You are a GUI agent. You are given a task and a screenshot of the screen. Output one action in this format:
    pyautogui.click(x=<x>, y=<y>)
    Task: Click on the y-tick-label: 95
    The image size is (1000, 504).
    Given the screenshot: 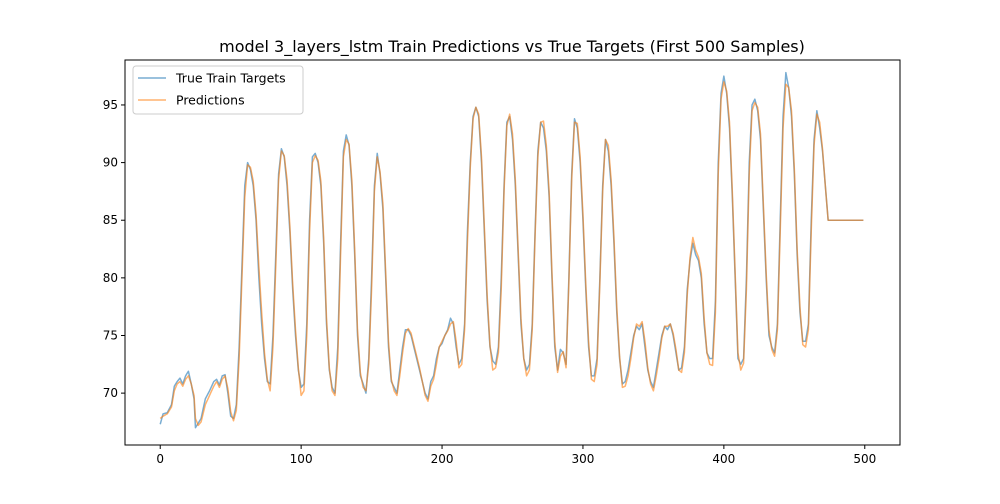 What is the action you would take?
    pyautogui.click(x=110, y=105)
    